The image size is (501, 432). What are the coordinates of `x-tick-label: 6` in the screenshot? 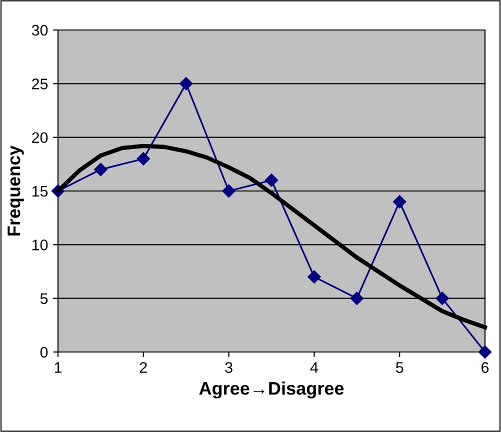 It's located at (485, 367).